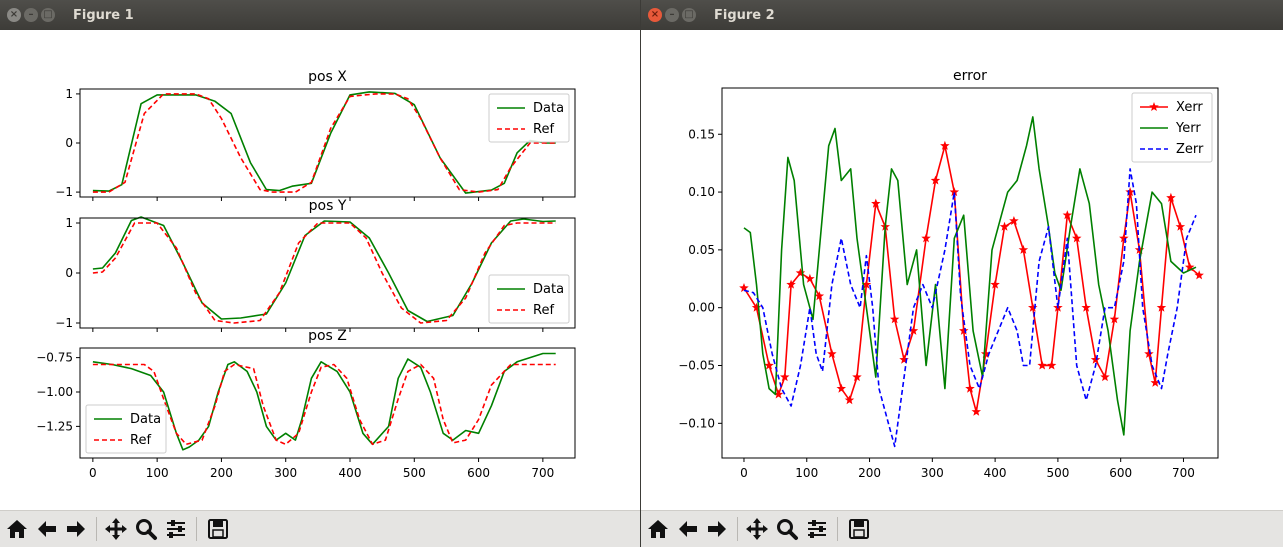  Describe the element at coordinates (126, 429) in the screenshot. I see `legend-box` at that location.